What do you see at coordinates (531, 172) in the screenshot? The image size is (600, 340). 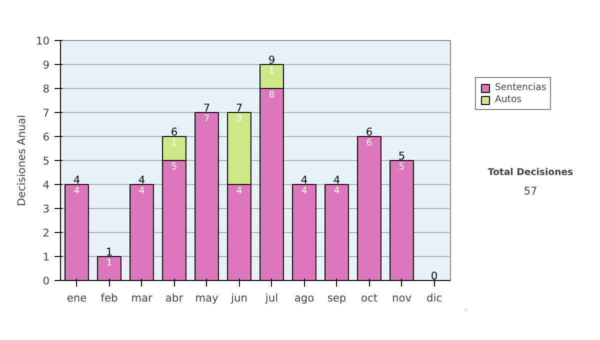 I see `text: Total Decisiones` at bounding box center [531, 172].